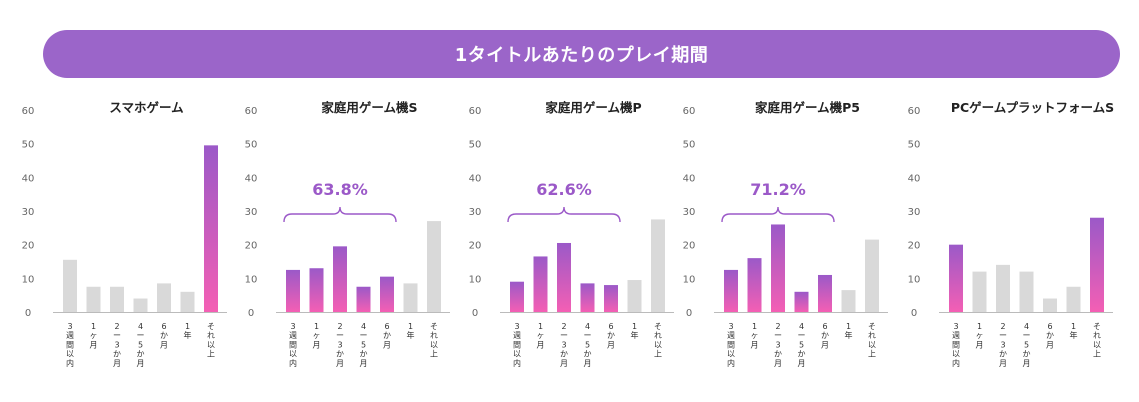 This screenshot has width=1139, height=402. Describe the element at coordinates (146, 107) in the screenshot. I see `chart-title: スマホゲーム` at that location.